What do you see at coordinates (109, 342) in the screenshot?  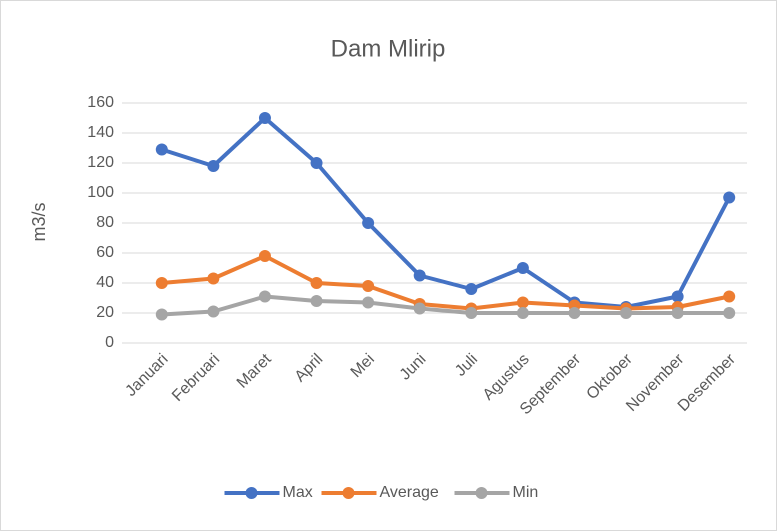 I see `y-tick-label: 0` at bounding box center [109, 342].